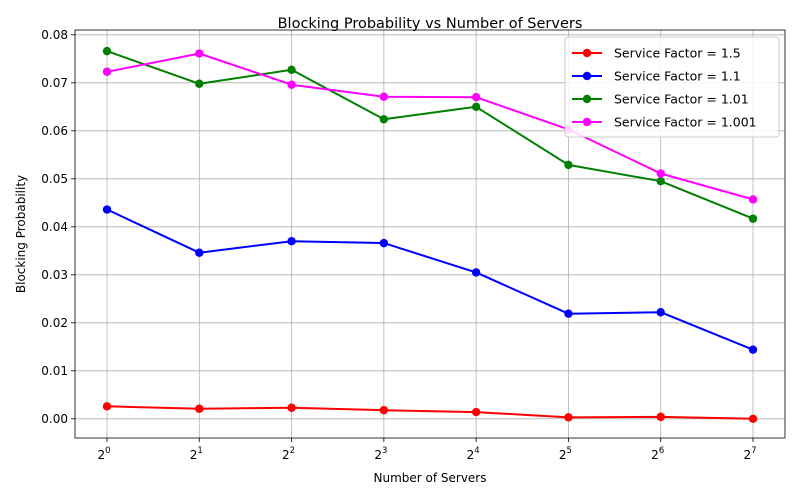  Describe the element at coordinates (54, 227) in the screenshot. I see `y-tick-label: 0.04` at that location.